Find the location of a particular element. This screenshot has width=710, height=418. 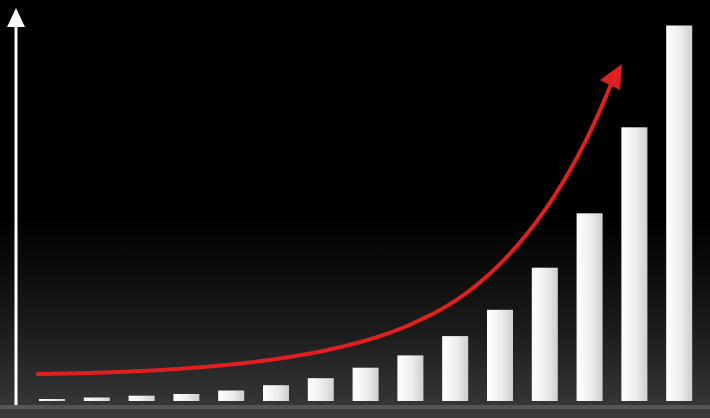

trend-arrowhead is located at coordinates (611, 77).